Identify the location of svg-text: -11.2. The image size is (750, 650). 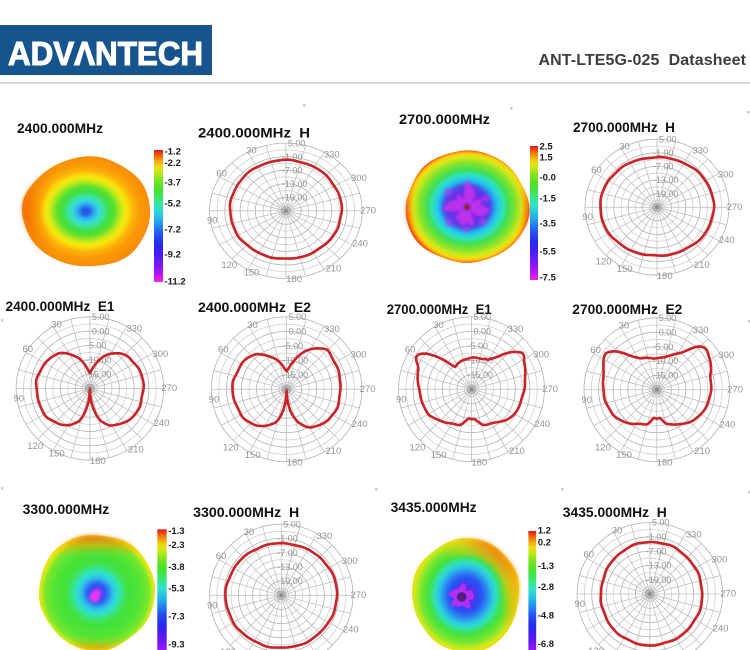
(175, 281).